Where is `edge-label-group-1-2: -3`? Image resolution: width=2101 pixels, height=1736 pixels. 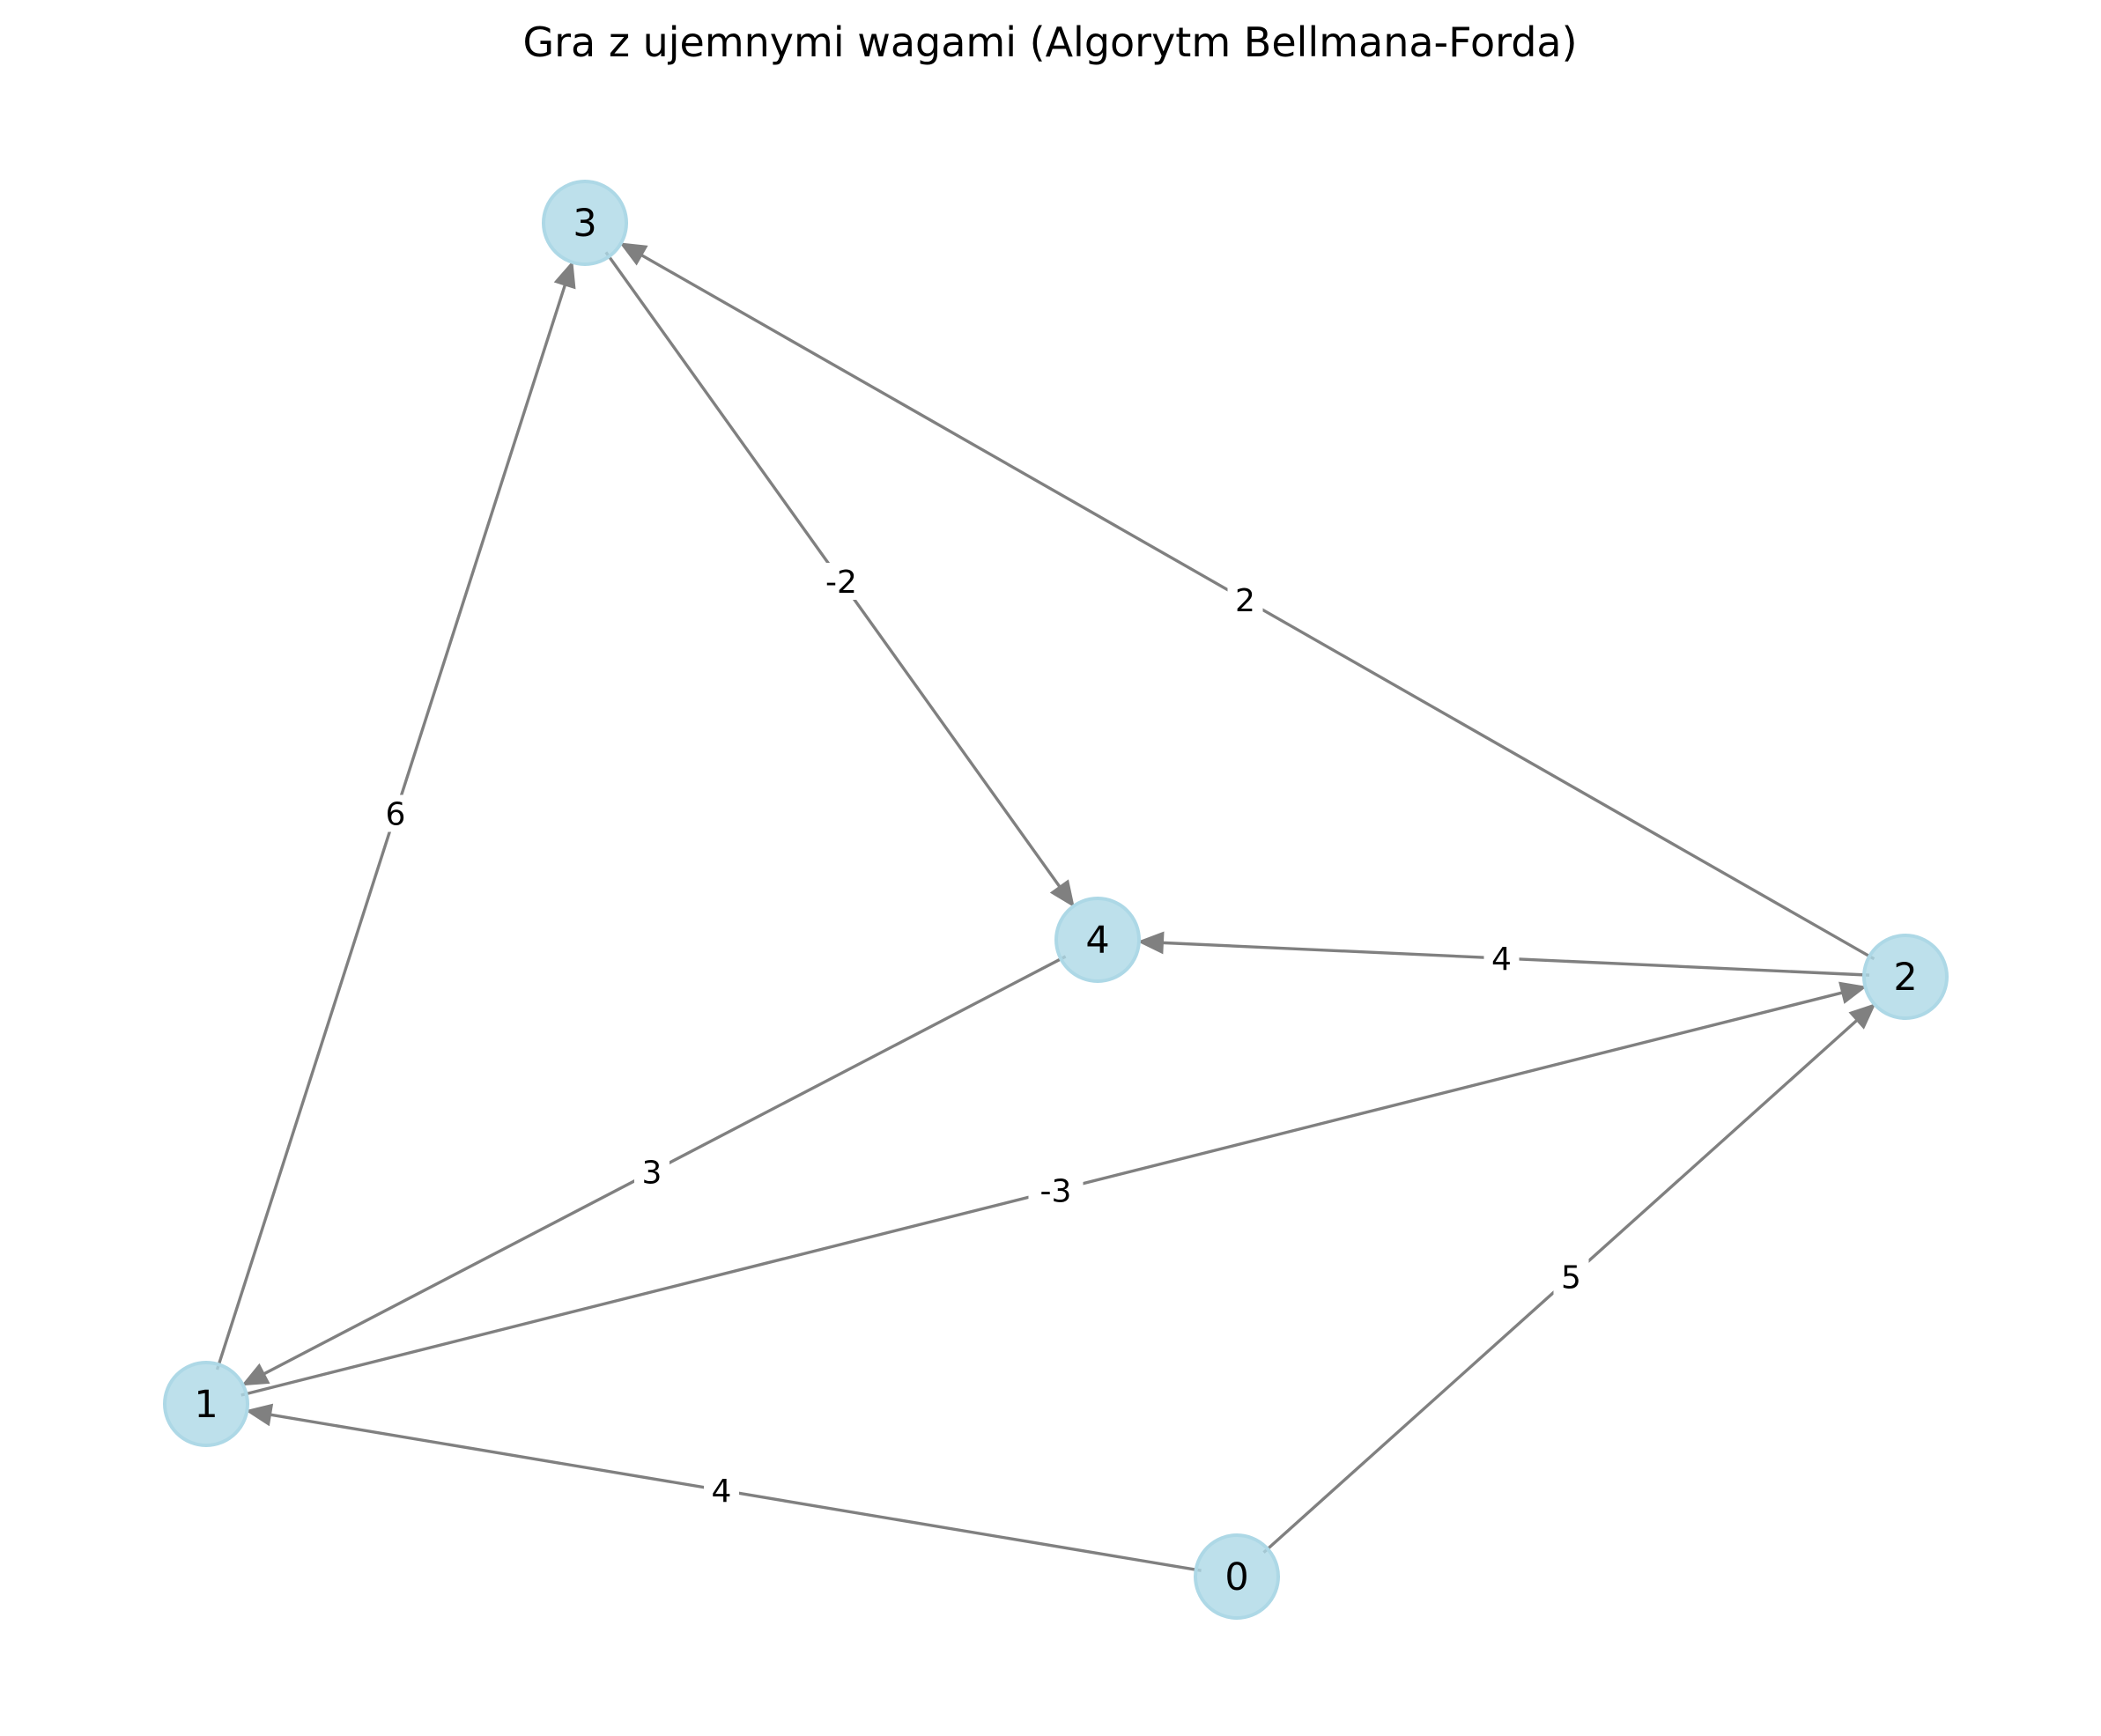
edge-label-group-1-2: -3 is located at coordinates (1056, 1190).